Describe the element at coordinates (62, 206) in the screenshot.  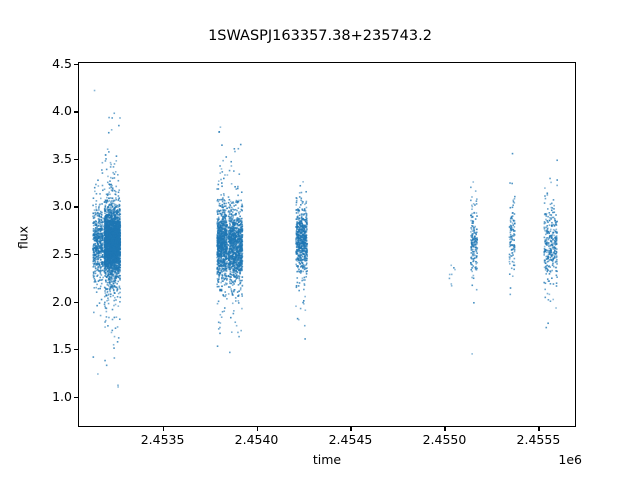
I see `y-tick-label: 3.0` at that location.